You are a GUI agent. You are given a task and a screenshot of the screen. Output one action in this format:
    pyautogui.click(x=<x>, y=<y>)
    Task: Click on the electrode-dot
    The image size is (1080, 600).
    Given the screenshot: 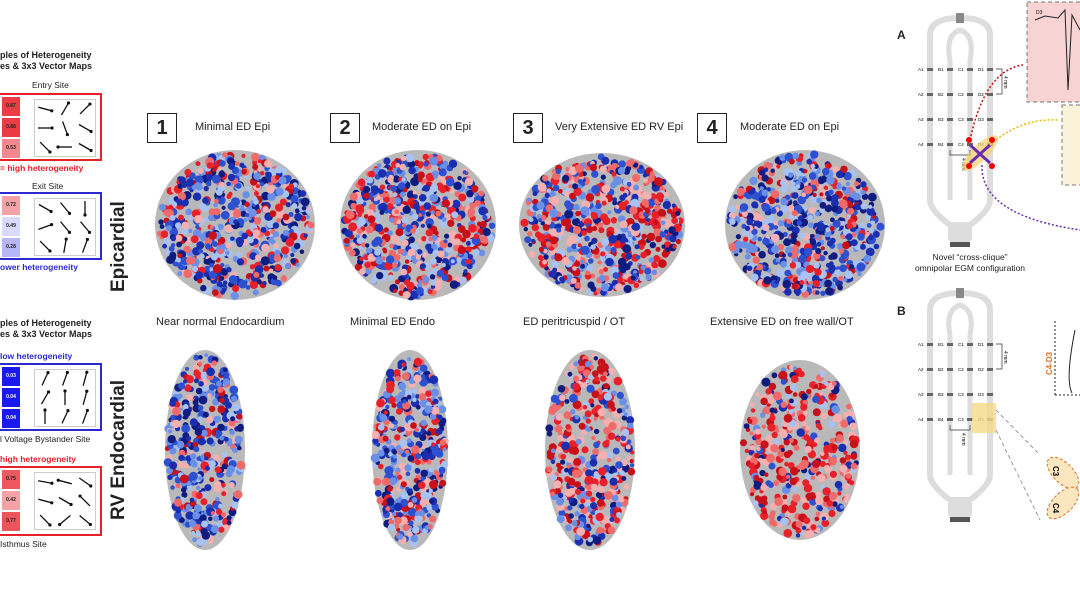 What is the action you would take?
    pyautogui.click(x=992, y=166)
    